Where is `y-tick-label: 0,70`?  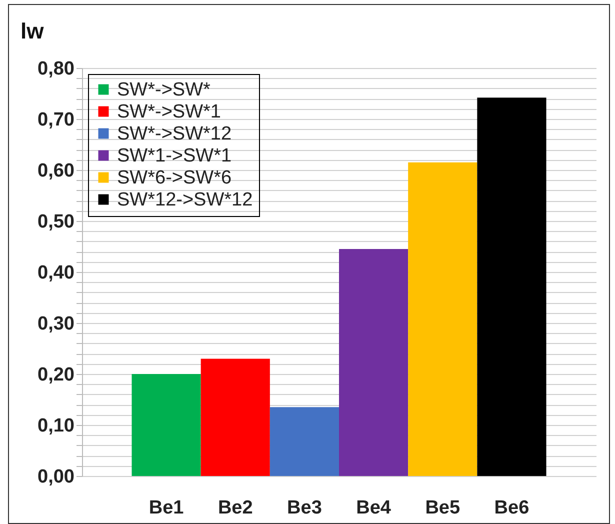 y-tick-label: 0,70 is located at coordinates (56, 120).